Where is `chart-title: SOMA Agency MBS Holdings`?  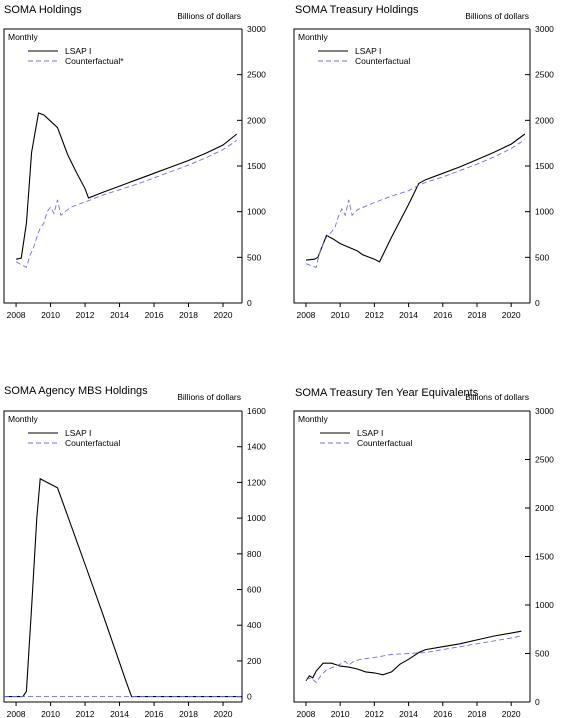 chart-title: SOMA Agency MBS Holdings is located at coordinates (76, 391).